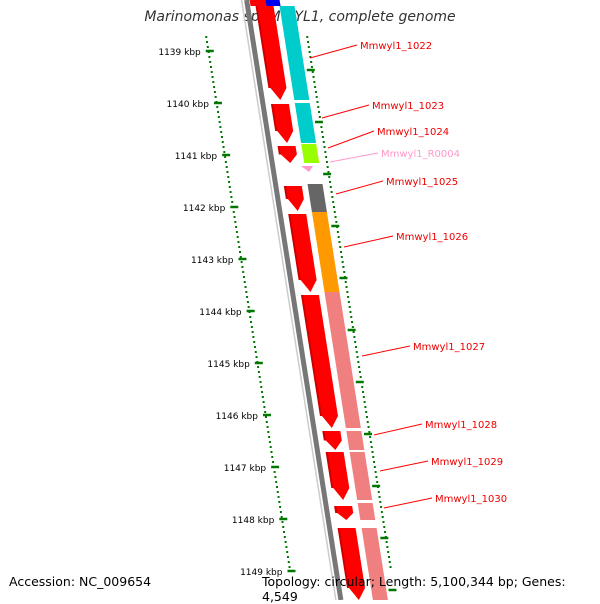  Describe the element at coordinates (237, 417) in the screenshot. I see `kbp-tick-label: 1146 kbp` at that location.